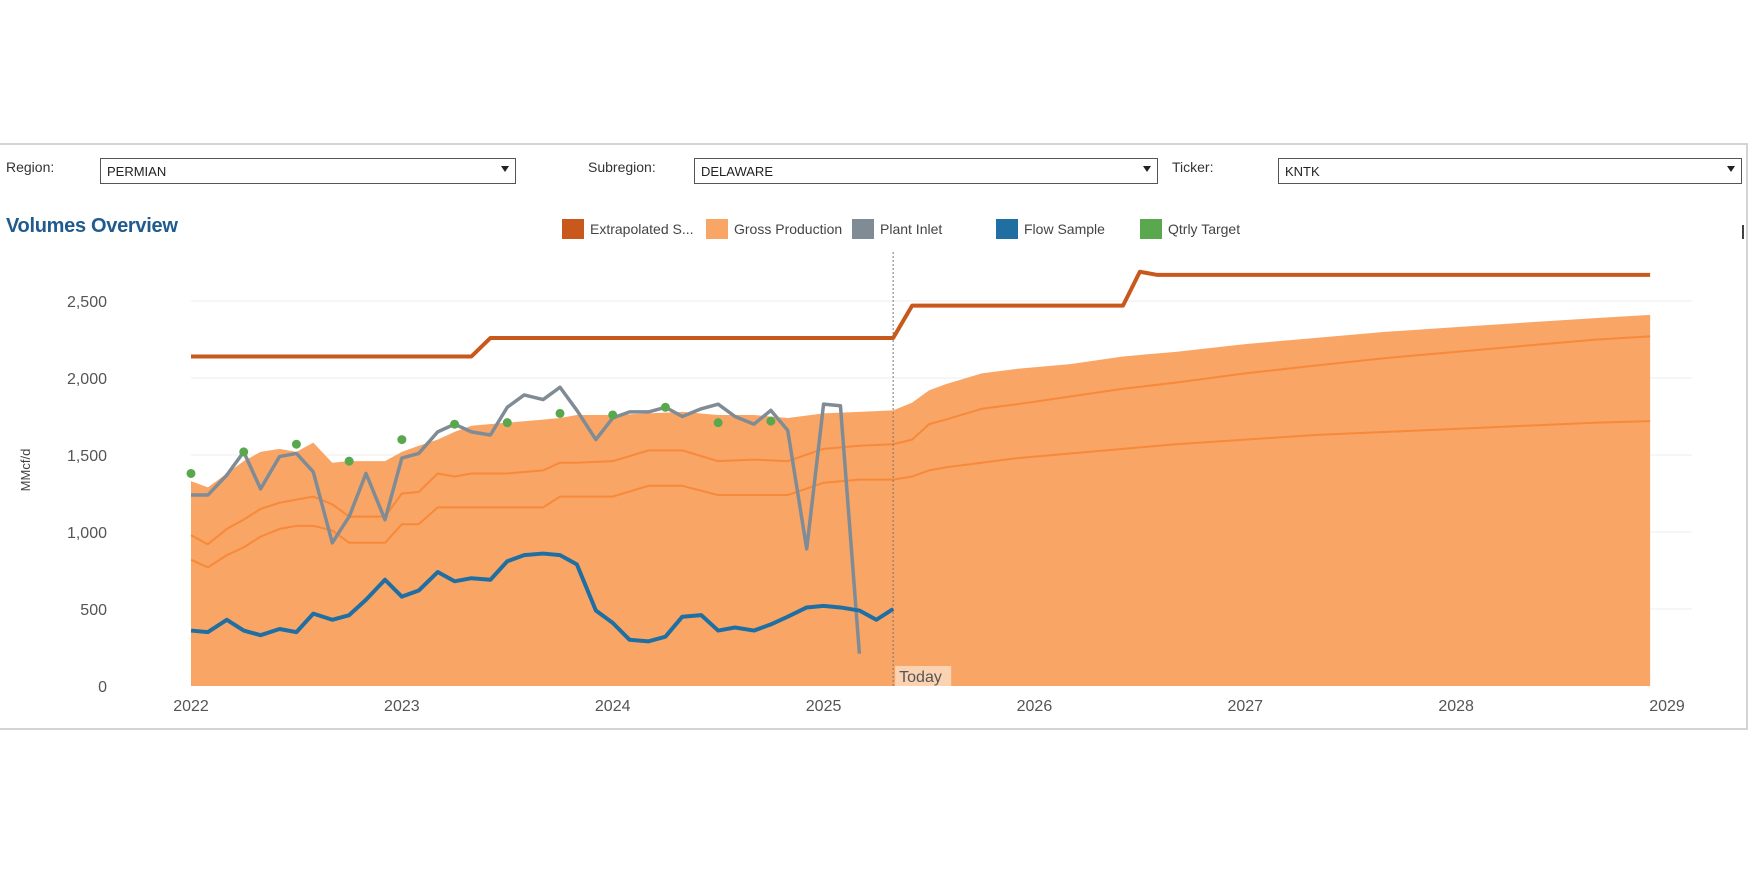 The height and width of the screenshot is (875, 1750). I want to click on plant-inlet-line, so click(526, 519).